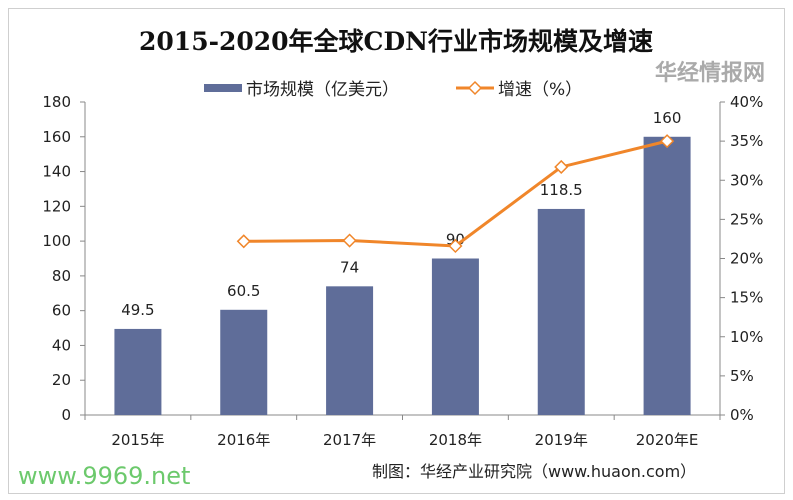 This screenshot has width=793, height=500. I want to click on right-tick-label: 35%, so click(746, 141).